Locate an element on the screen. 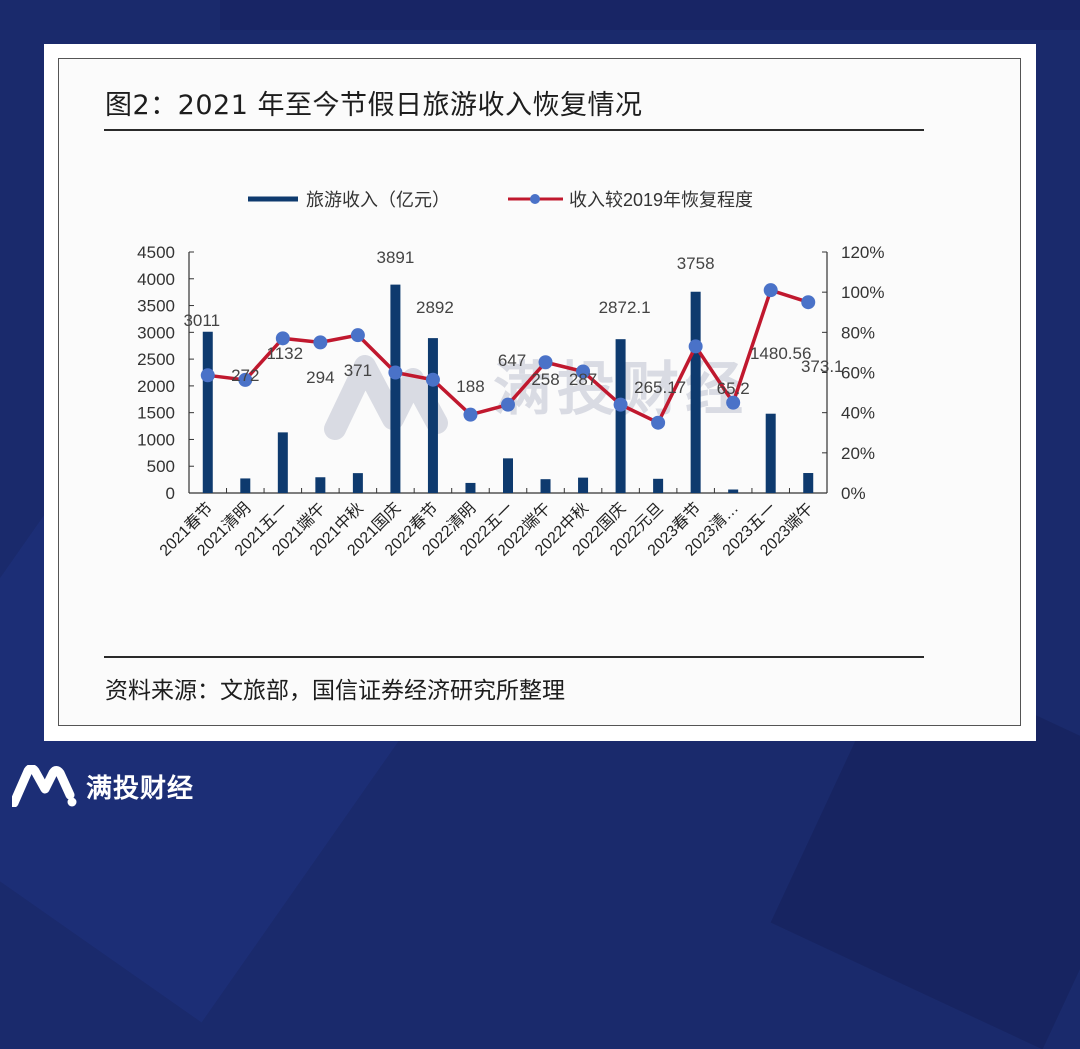 This screenshot has width=1080, height=1049. y-right-tick-label: 100% is located at coordinates (862, 292).